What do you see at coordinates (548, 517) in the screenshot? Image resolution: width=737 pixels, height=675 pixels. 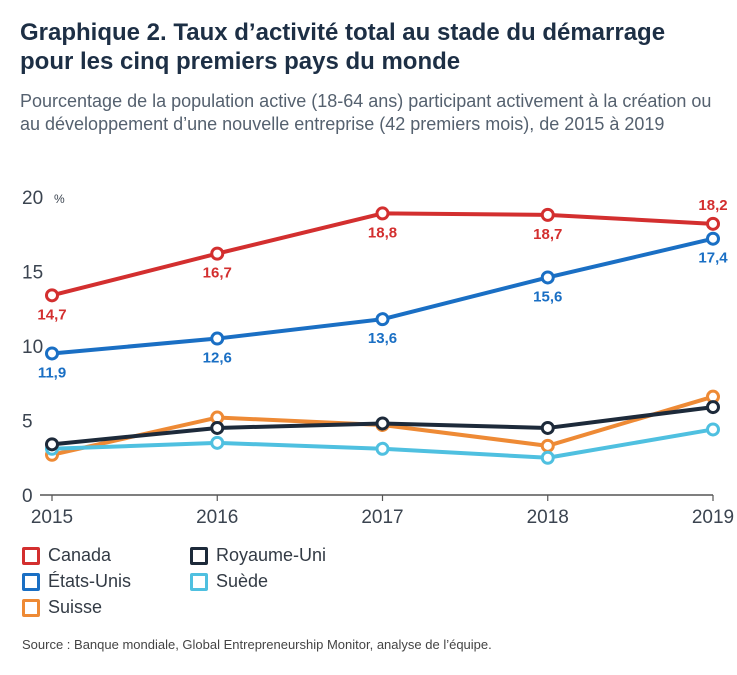 I see `x-tick-label: 2018` at bounding box center [548, 517].